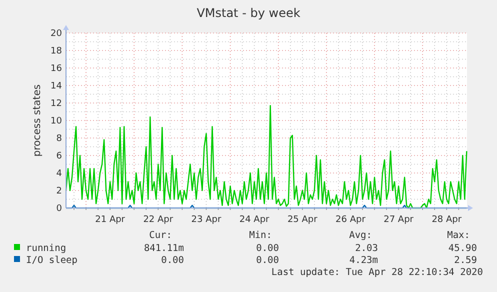  Describe the element at coordinates (56, 87) in the screenshot. I see `y-tick-label: 14` at that location.